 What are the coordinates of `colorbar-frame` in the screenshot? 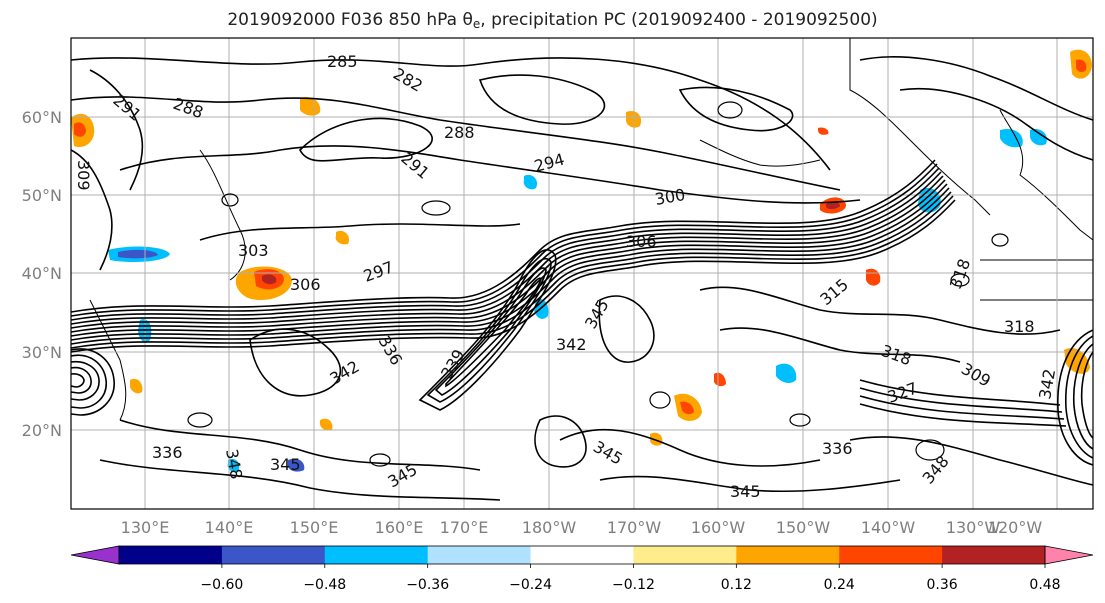 It's located at (582, 555).